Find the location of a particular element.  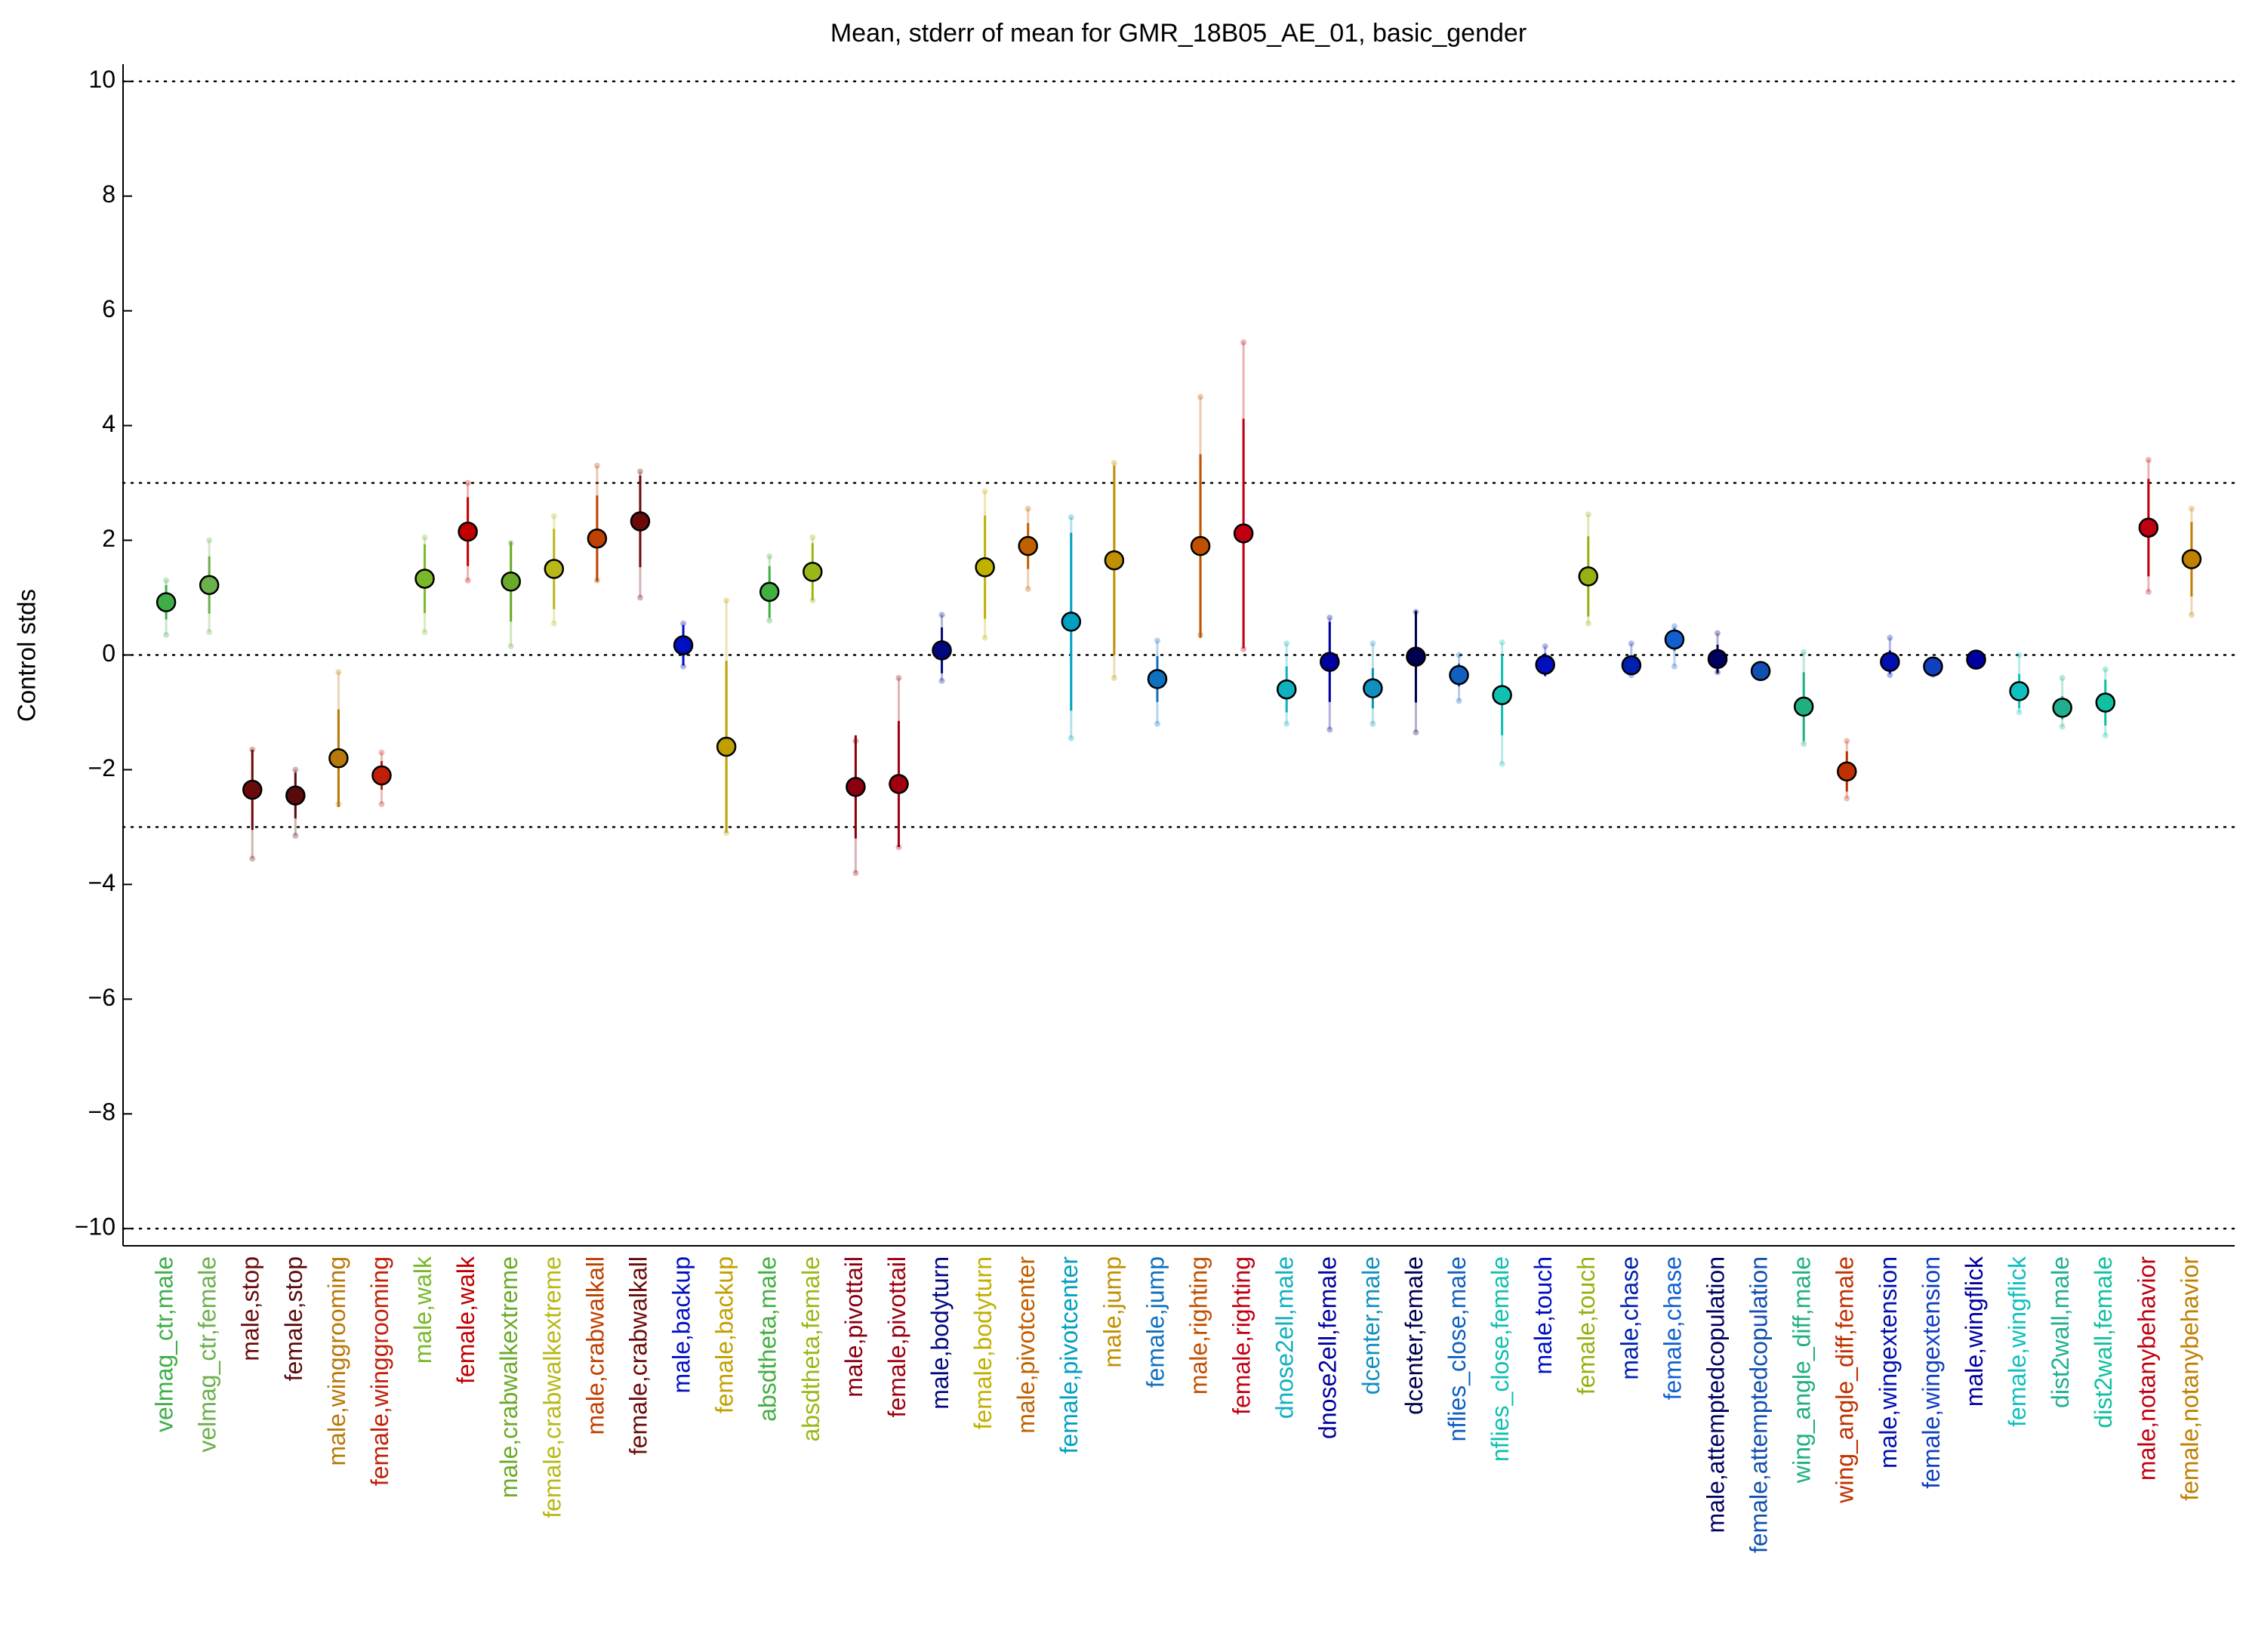

x-tick-label: female,pivotcenter is located at coordinates (1069, 1355).